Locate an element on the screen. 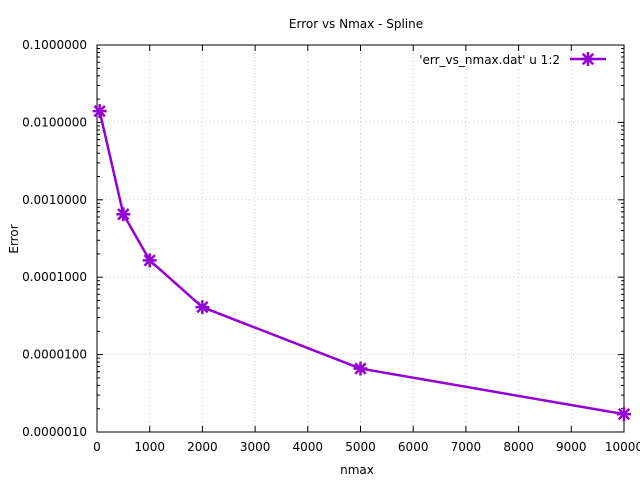  x-tick-label: 0 is located at coordinates (97, 447).